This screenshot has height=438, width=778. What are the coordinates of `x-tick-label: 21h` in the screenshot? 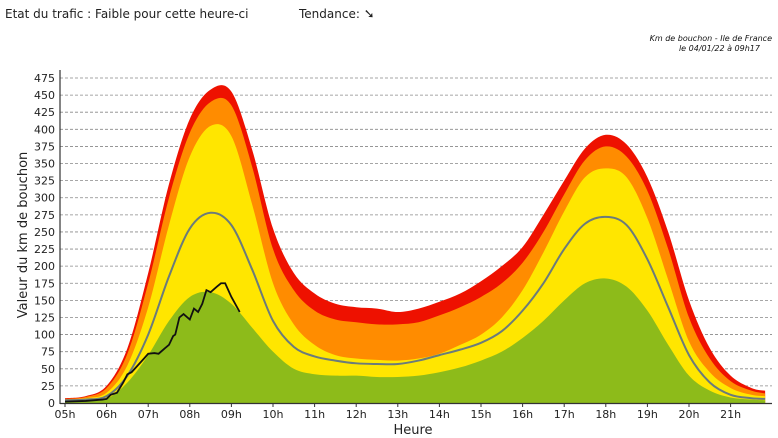 It's located at (730, 414).